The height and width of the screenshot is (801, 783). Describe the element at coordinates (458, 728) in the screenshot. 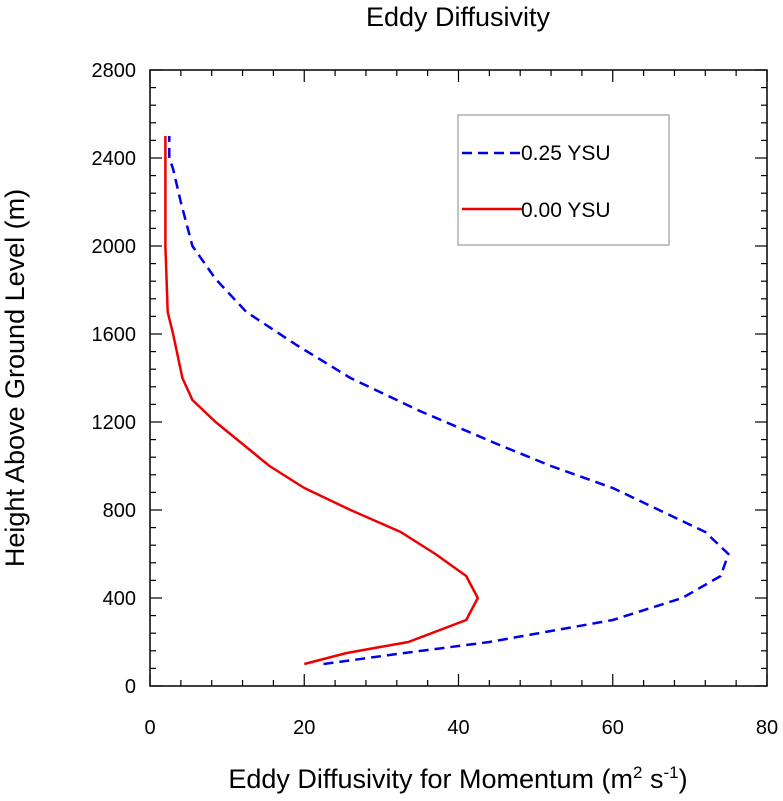

I see `x-tick-label: 40` at that location.